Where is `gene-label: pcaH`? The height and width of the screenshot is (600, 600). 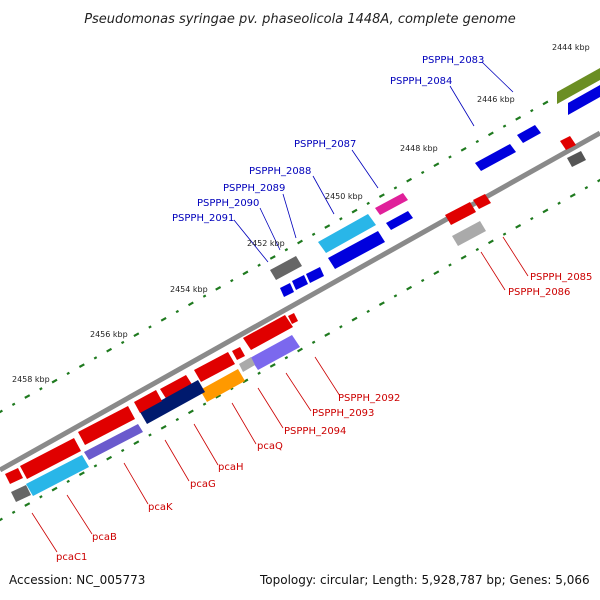 gene-label: pcaH is located at coordinates (231, 467).